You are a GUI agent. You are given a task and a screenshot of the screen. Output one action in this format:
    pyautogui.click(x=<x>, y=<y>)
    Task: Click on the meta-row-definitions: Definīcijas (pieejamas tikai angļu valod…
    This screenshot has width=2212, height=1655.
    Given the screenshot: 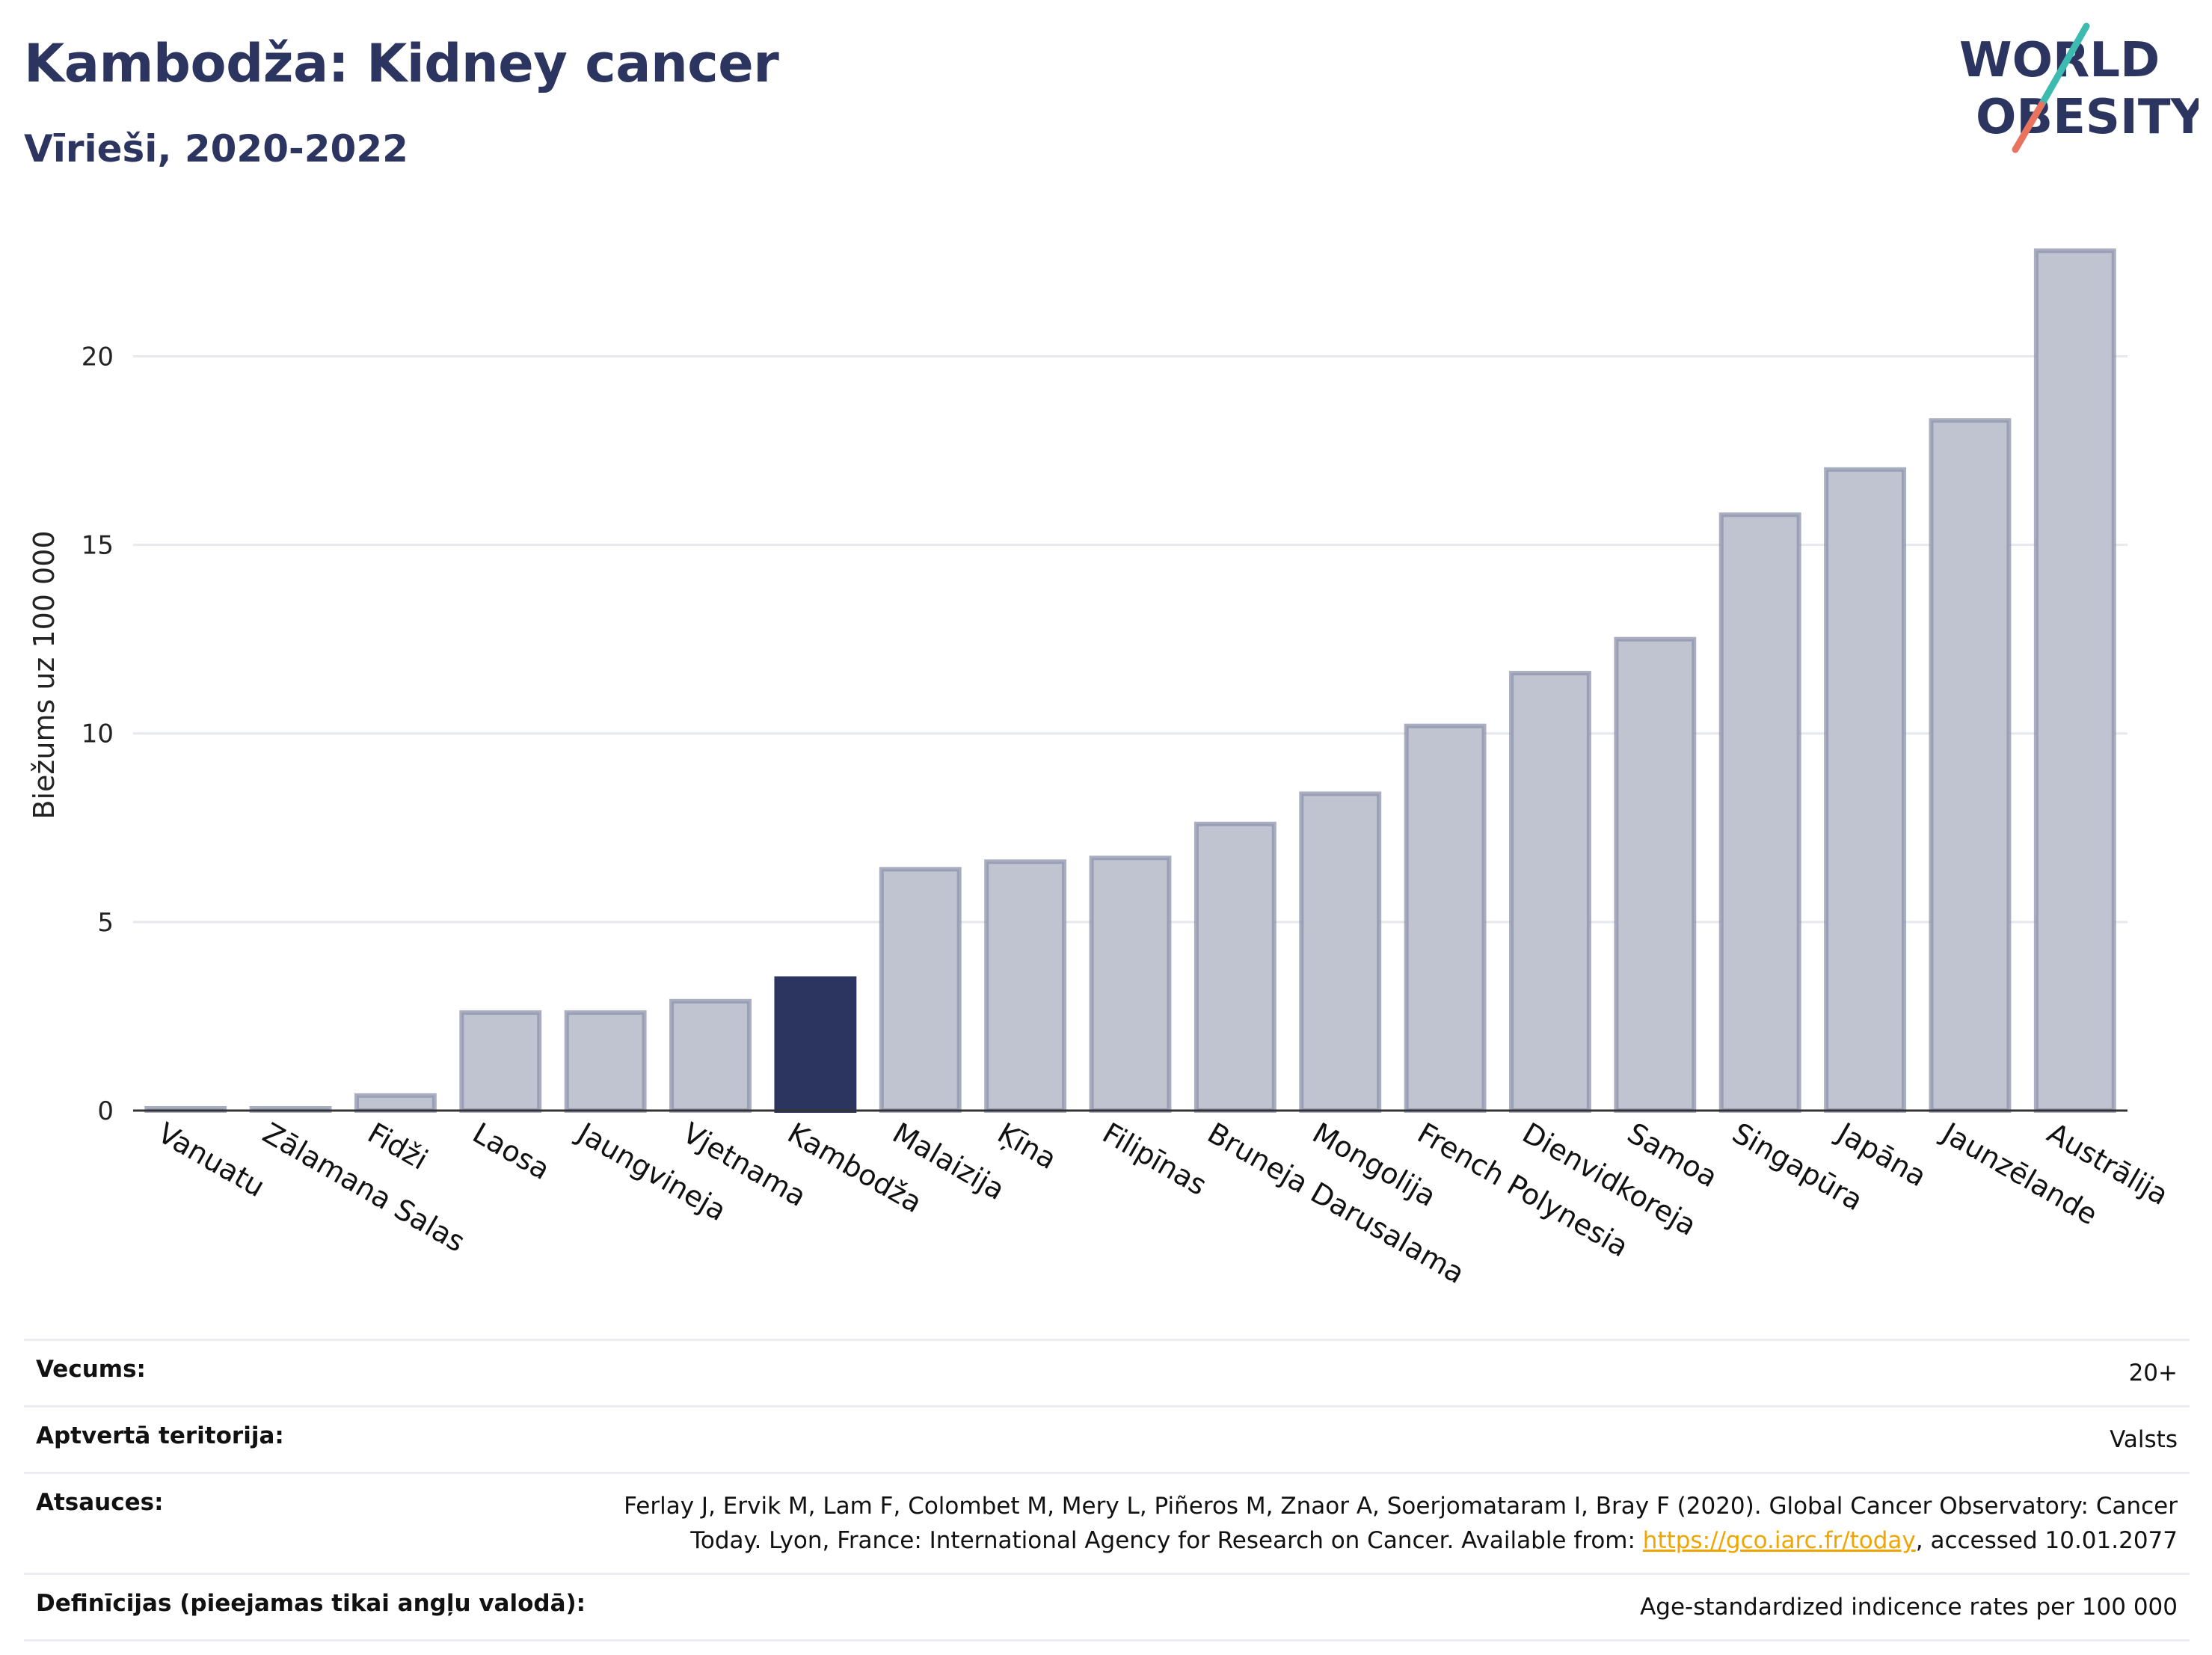 What is the action you would take?
    pyautogui.click(x=1107, y=1607)
    